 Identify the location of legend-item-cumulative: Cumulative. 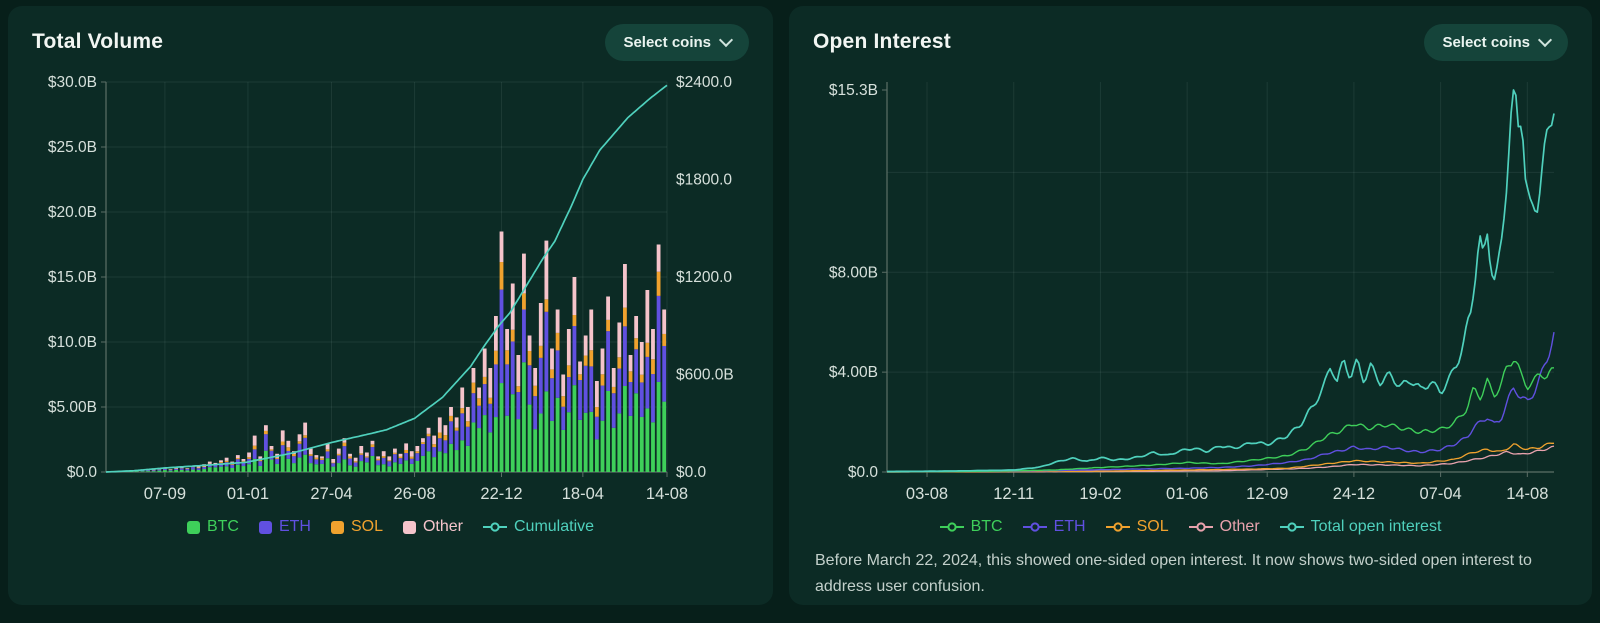
(538, 527).